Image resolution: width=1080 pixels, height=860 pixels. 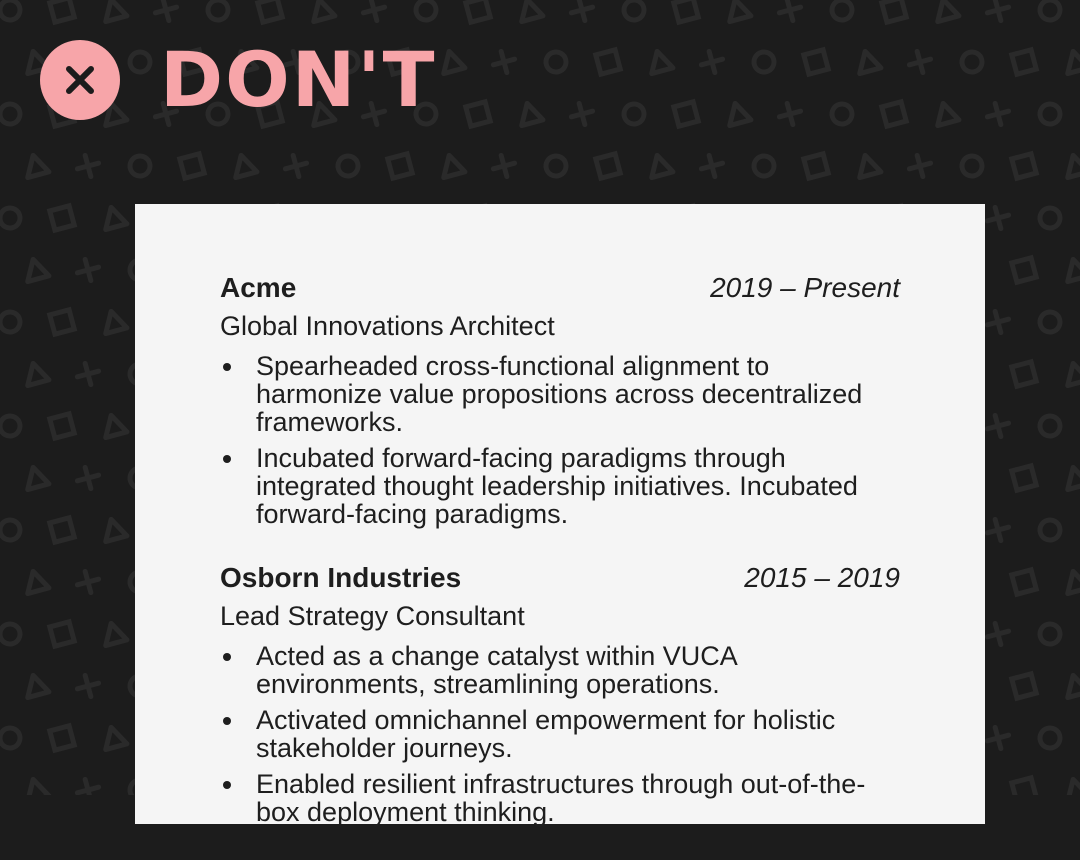 What do you see at coordinates (805, 287) in the screenshot?
I see `job-dates: 2019 – Present` at bounding box center [805, 287].